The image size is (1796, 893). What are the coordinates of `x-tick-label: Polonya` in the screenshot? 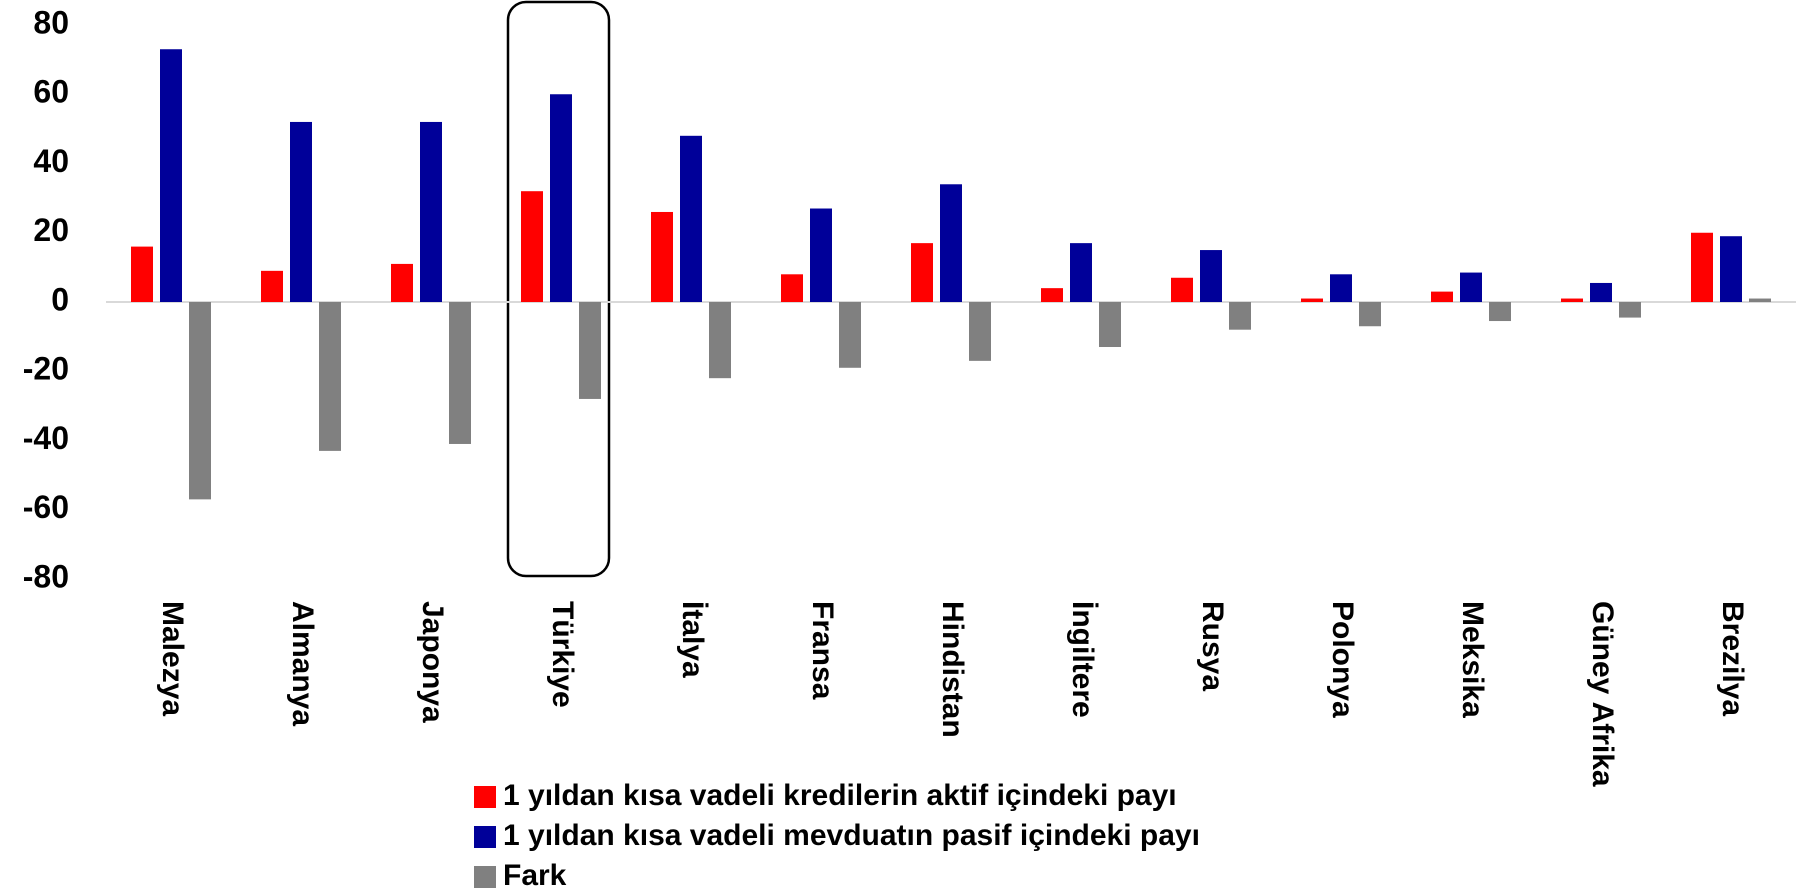 It's located at (1342, 659).